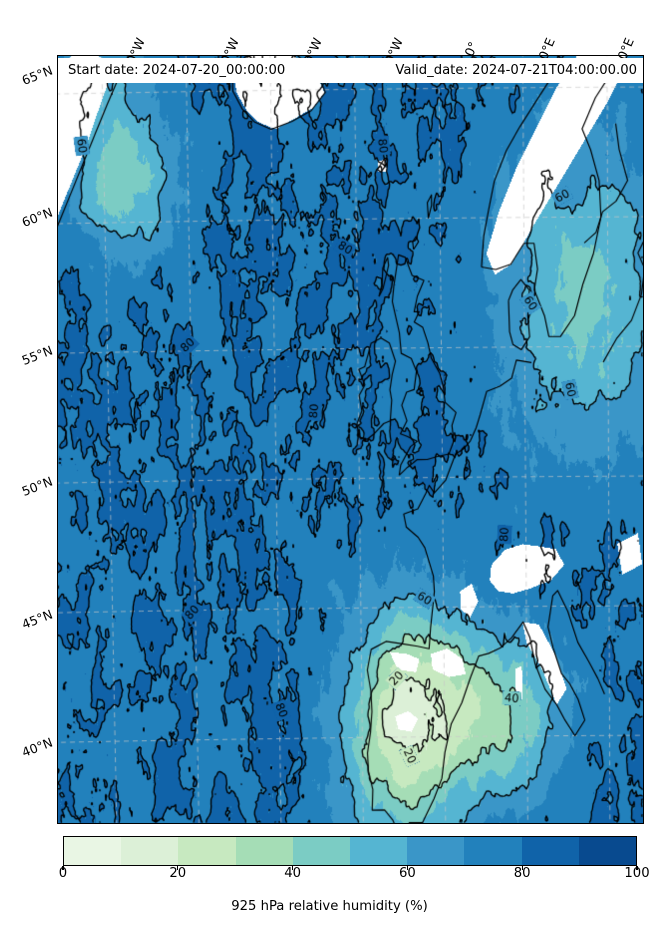 The height and width of the screenshot is (936, 659). I want to click on colorbar-tick-label: 0, so click(63, 873).